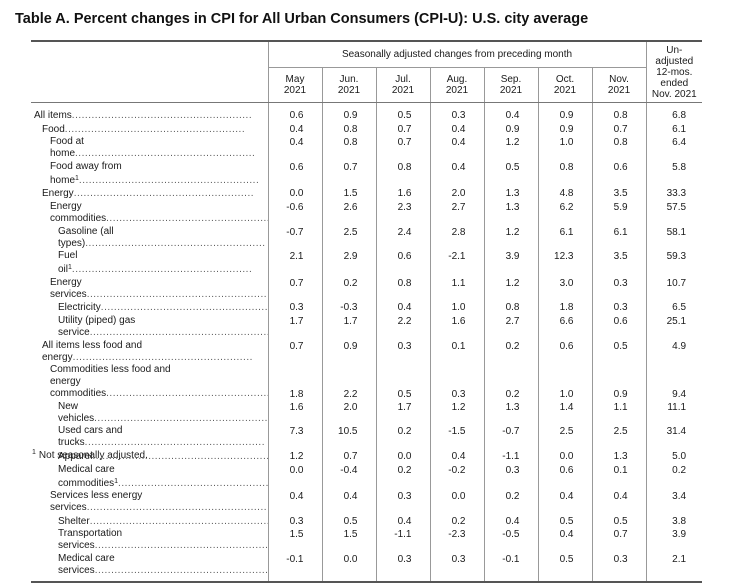 This screenshot has height=583, width=735. What do you see at coordinates (348, 194) in the screenshot?
I see `value-cell: 1.5` at bounding box center [348, 194].